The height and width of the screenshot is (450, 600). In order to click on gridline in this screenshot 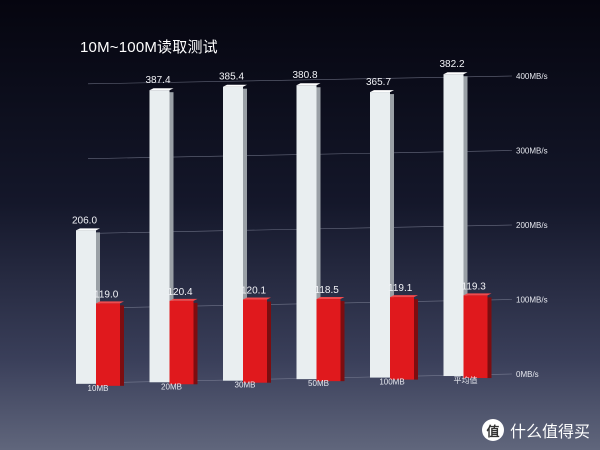, I will do `click(300, 80)`.